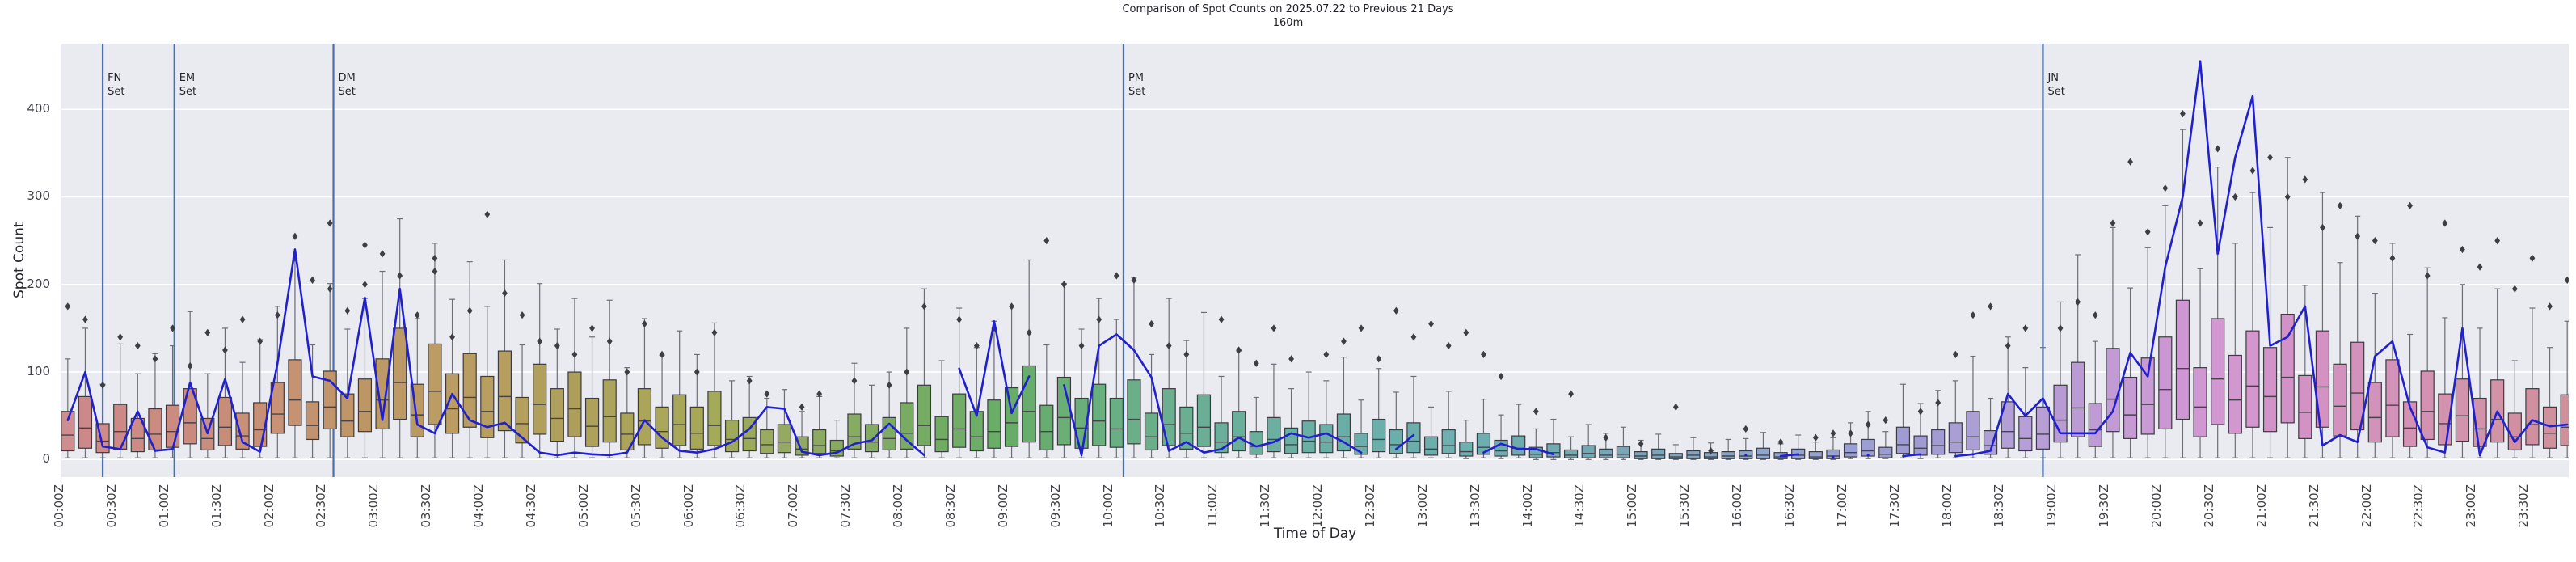 The height and width of the screenshot is (562, 2576). What do you see at coordinates (2052, 506) in the screenshot?
I see `x-tick-label: 19:00Z` at bounding box center [2052, 506].